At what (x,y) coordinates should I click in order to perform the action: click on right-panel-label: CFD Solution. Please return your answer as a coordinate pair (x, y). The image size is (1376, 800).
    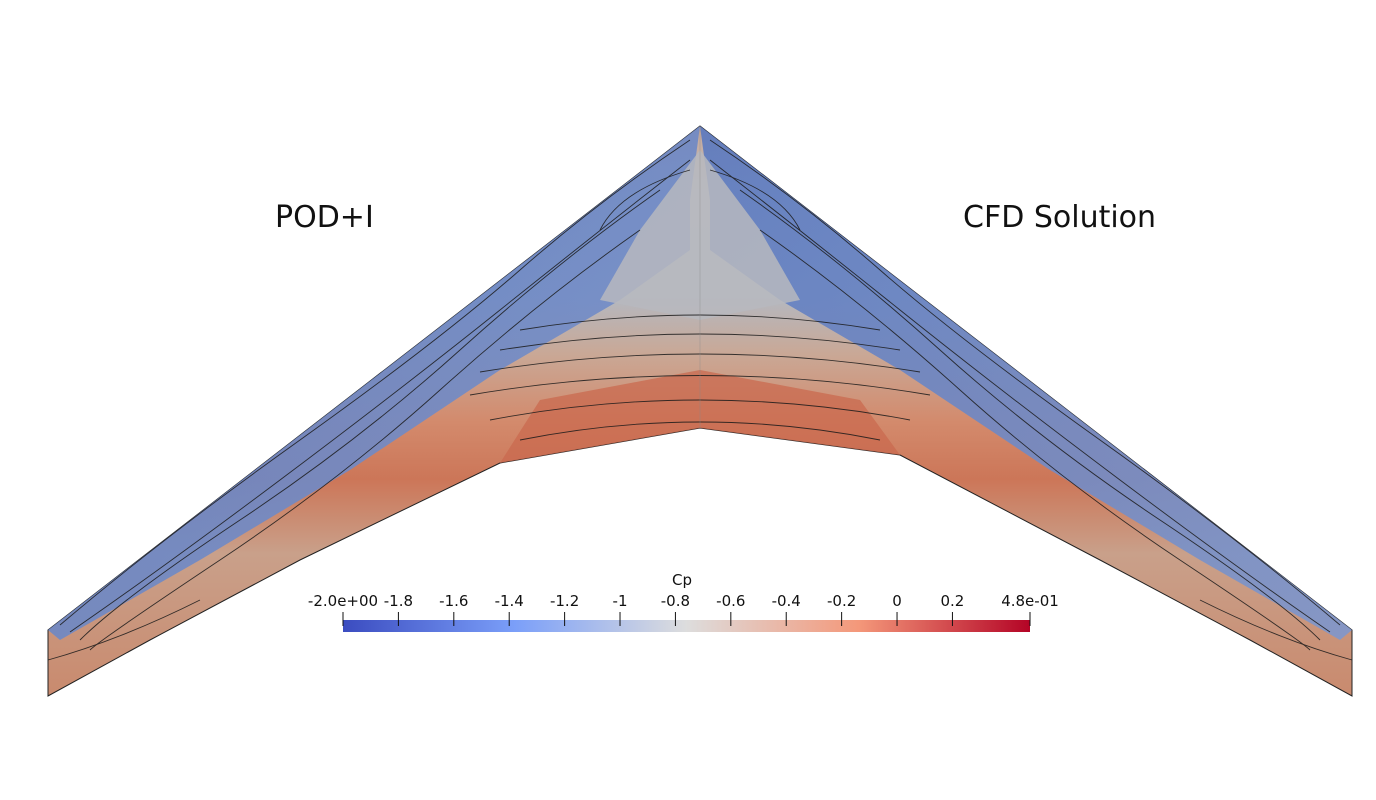
    Looking at the image, I should click on (1060, 217).